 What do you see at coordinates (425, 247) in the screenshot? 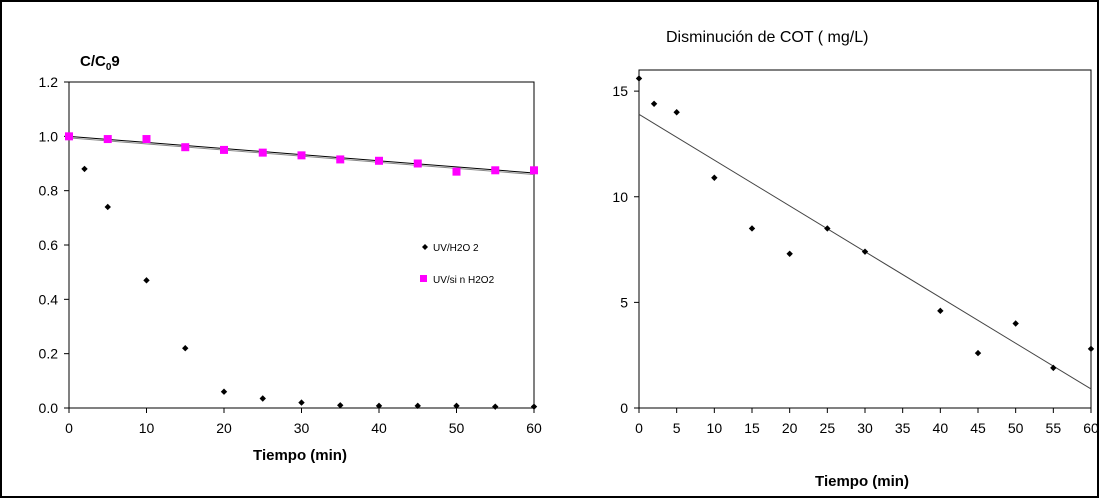
I see `legend-marker-uv-h2o2` at bounding box center [425, 247].